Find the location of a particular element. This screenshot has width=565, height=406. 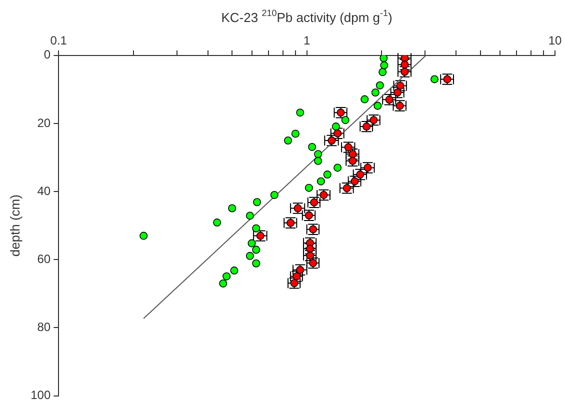

y-tick-label: 20 is located at coordinates (44, 123).